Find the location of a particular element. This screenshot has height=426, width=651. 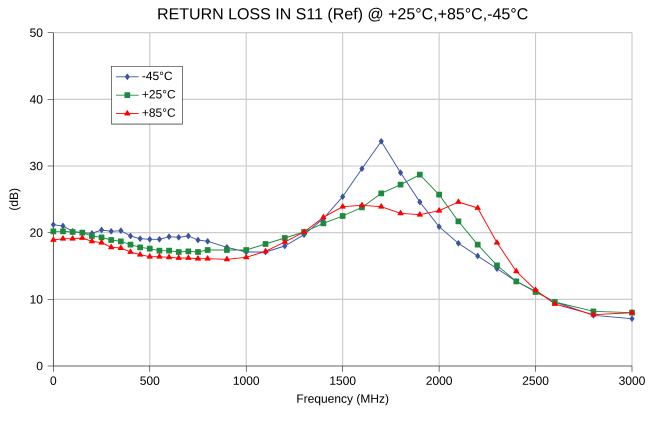

y-tick-label: 0 is located at coordinates (39, 366).